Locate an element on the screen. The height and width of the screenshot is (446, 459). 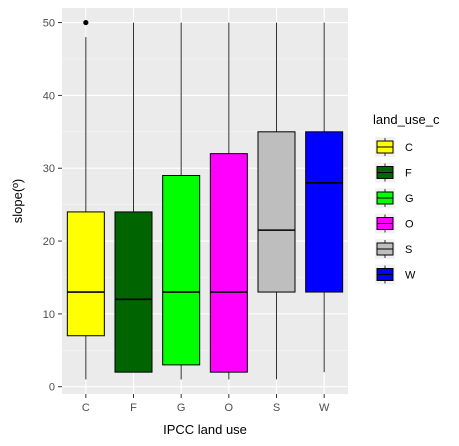
outlier-point is located at coordinates (86, 22).